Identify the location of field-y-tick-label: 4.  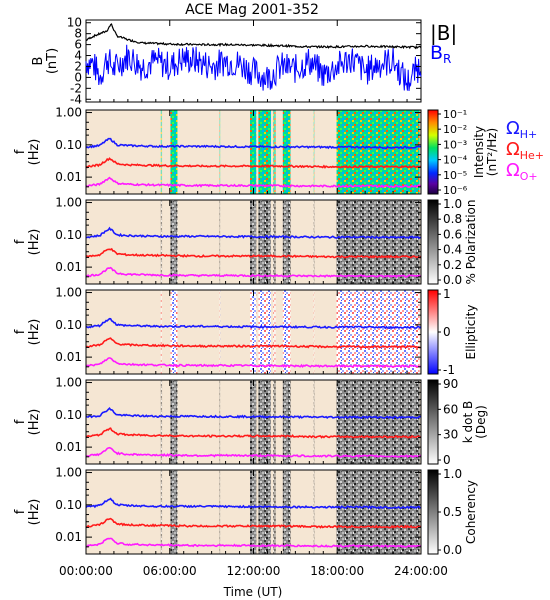
(78, 56).